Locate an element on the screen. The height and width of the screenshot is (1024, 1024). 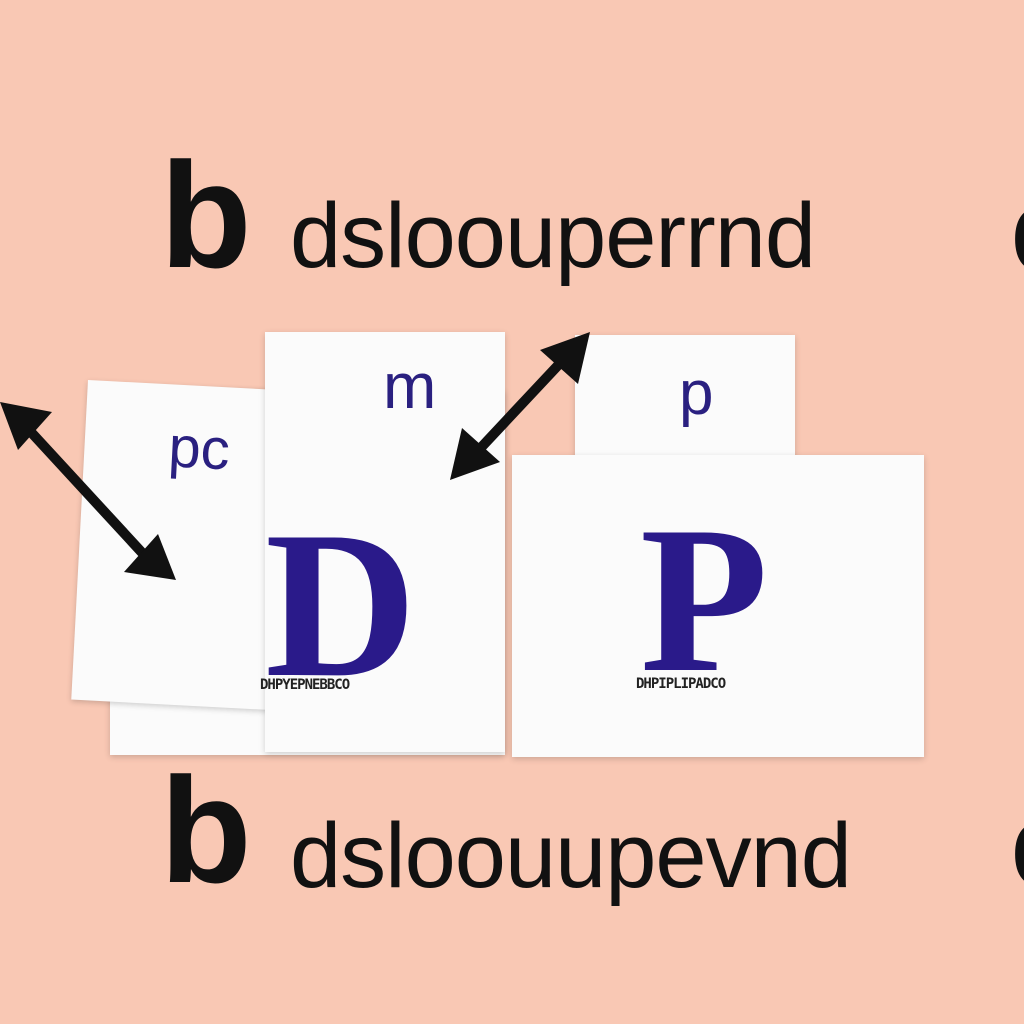
bottom-edge-letter: c is located at coordinates (1017, 845).